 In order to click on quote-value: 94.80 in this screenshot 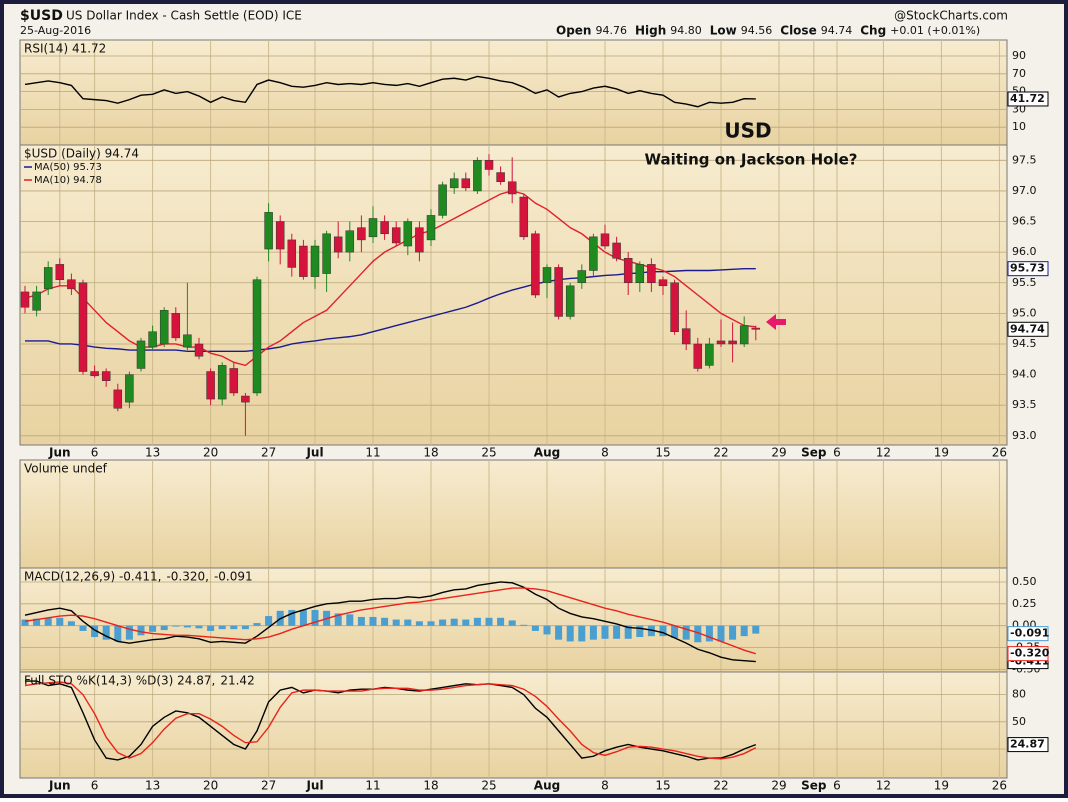, I will do `click(686, 30)`.